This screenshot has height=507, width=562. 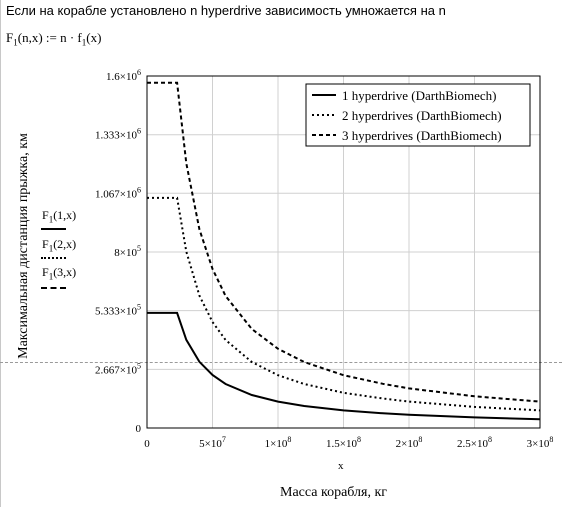 What do you see at coordinates (278, 442) in the screenshot?
I see `x-tick-label: 1×10⁸` at bounding box center [278, 442].